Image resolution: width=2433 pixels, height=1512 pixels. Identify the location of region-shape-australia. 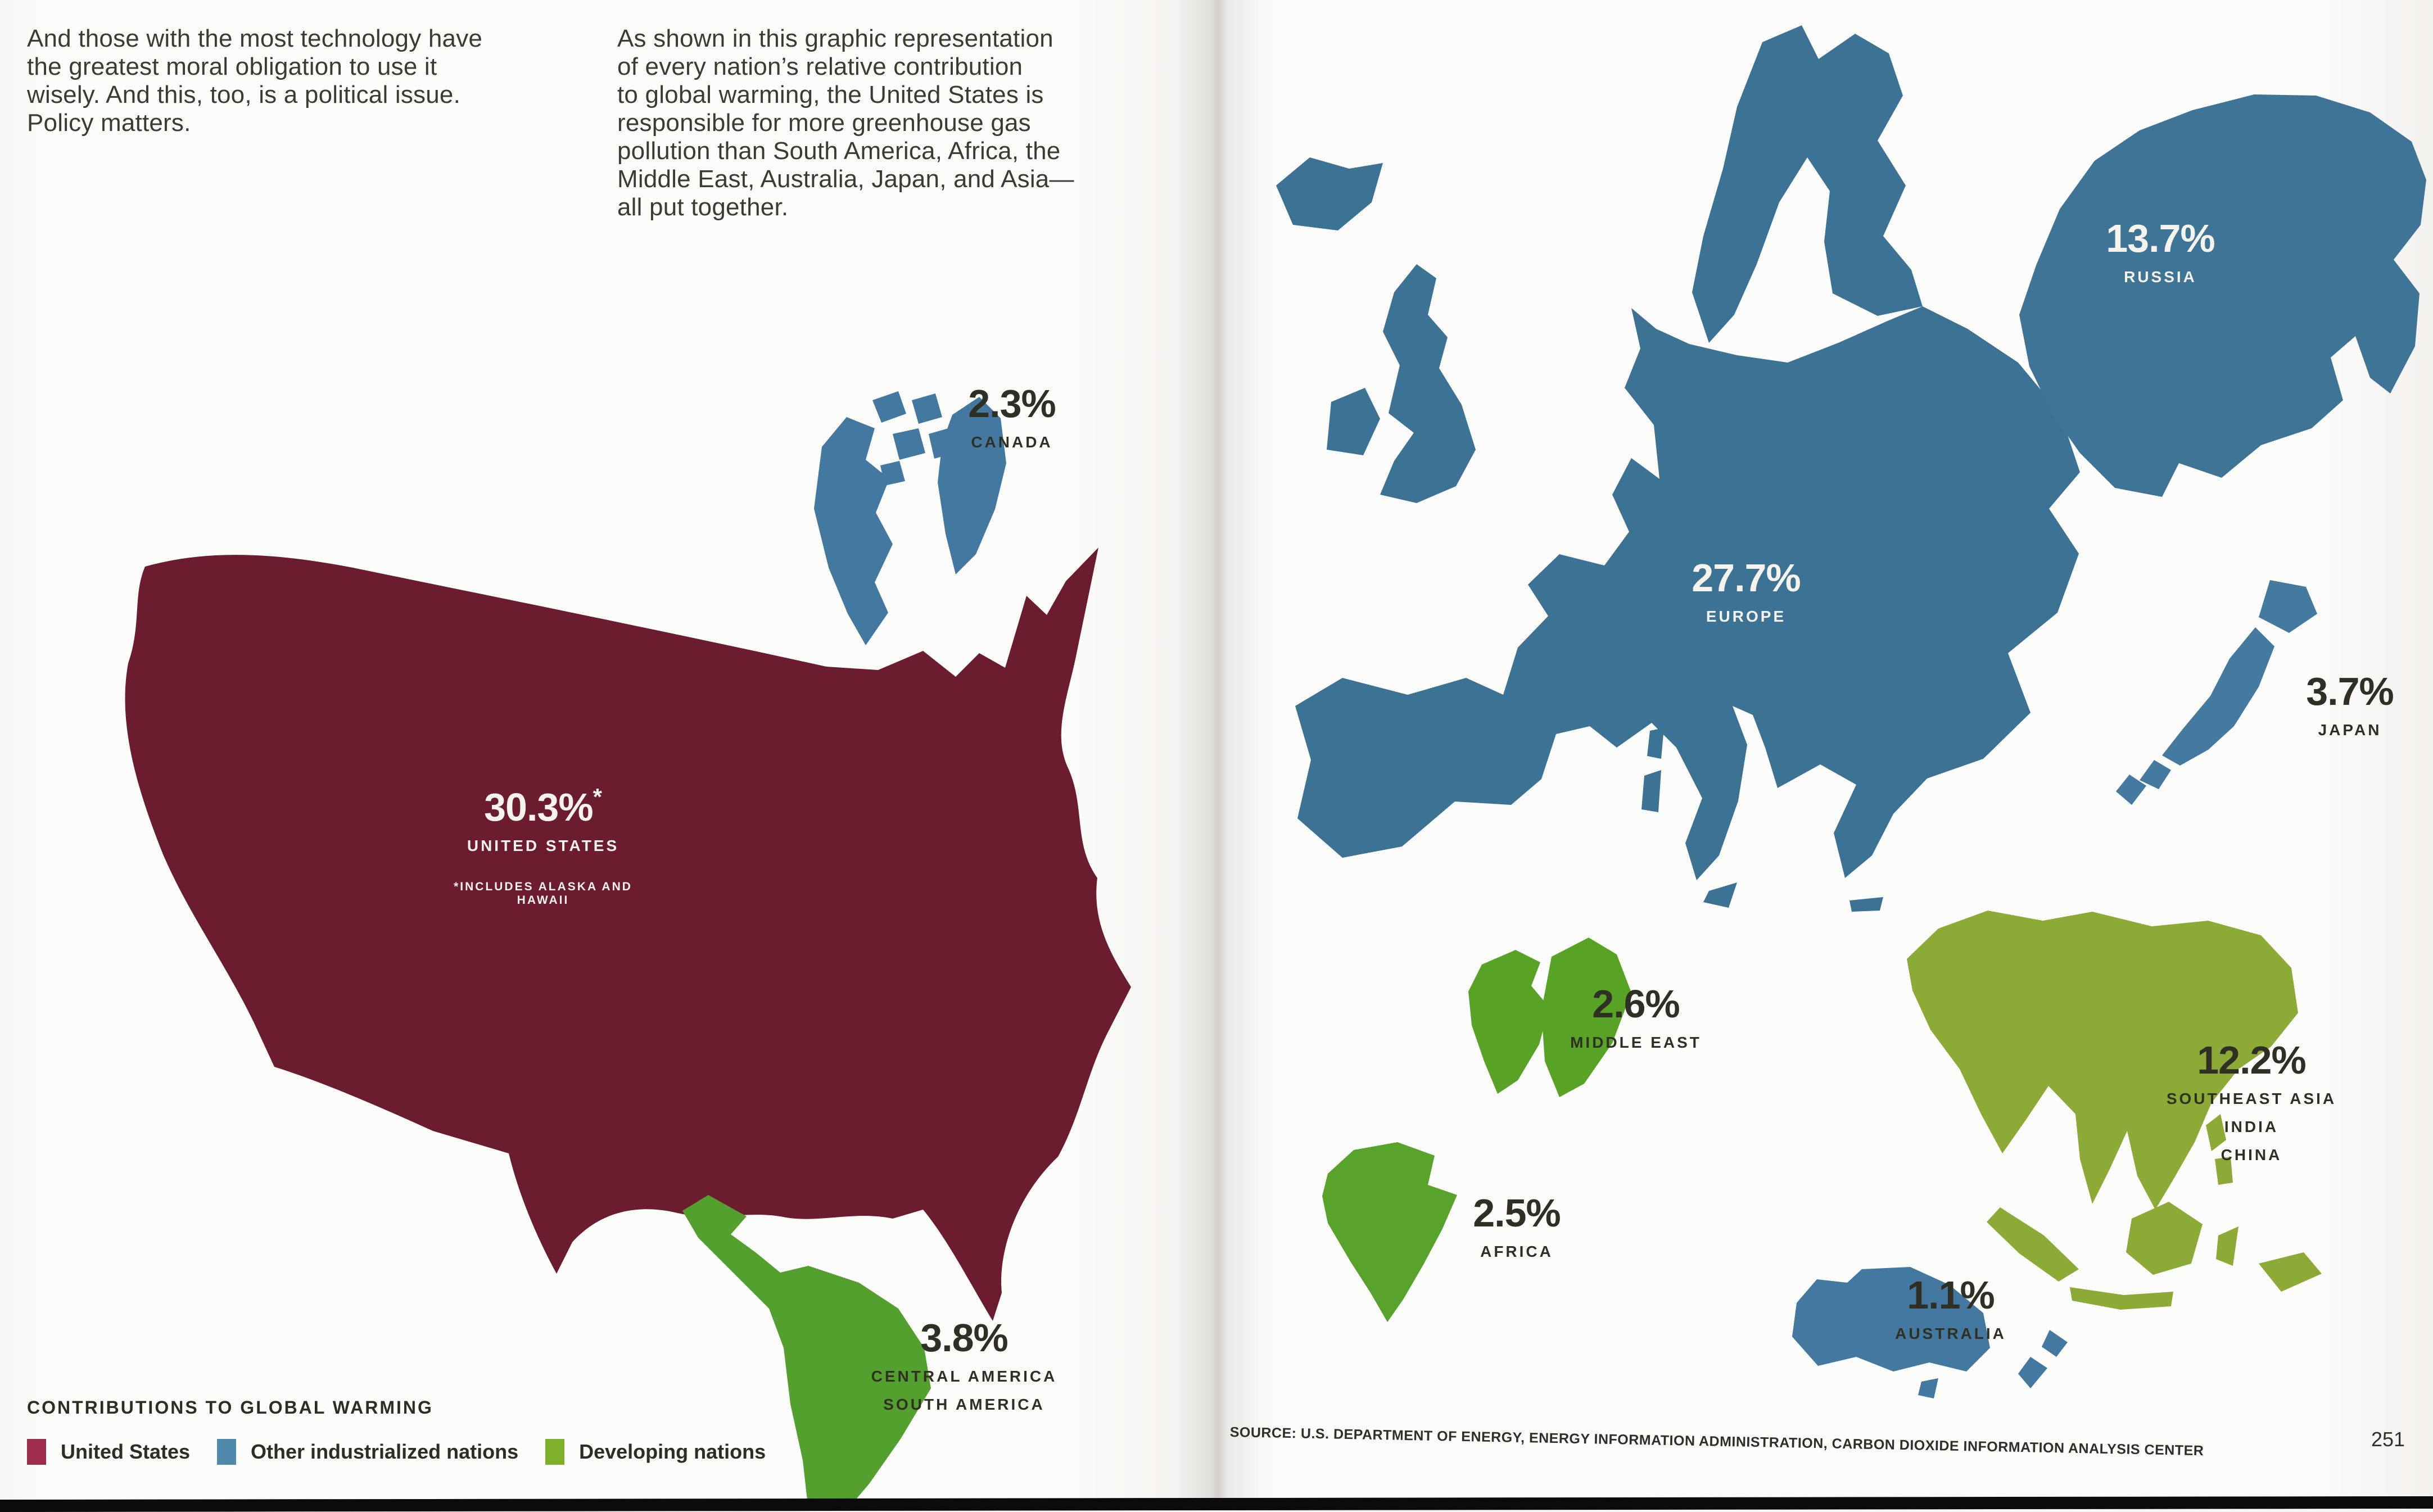
(1930, 1332).